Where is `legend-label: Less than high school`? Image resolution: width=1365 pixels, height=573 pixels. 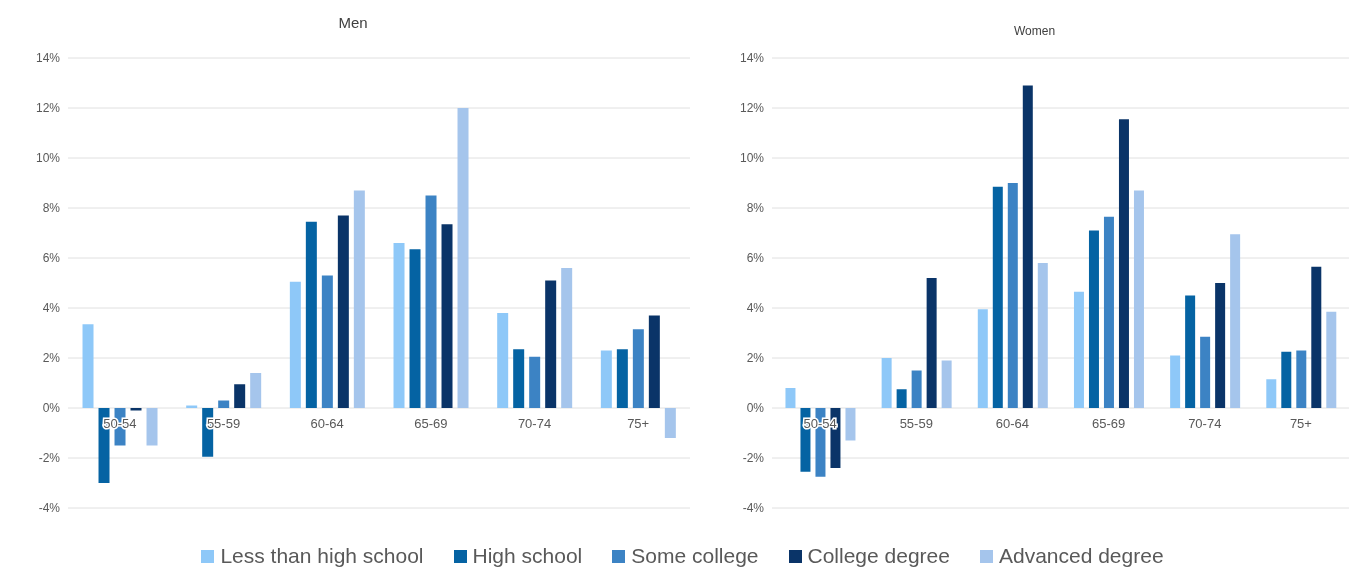 legend-label: Less than high school is located at coordinates (322, 556).